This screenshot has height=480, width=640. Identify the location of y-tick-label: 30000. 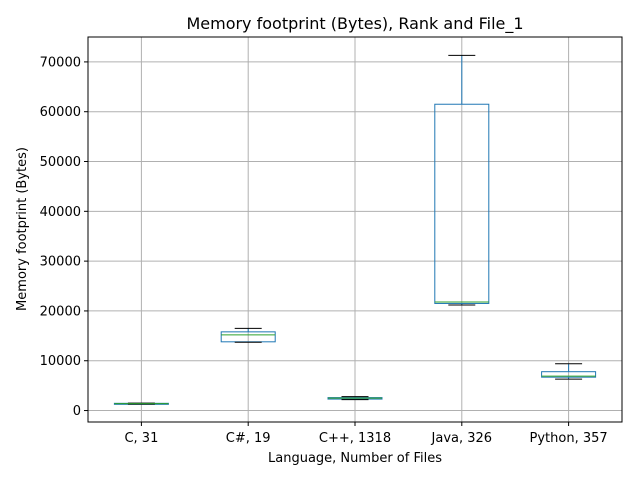
(60, 262).